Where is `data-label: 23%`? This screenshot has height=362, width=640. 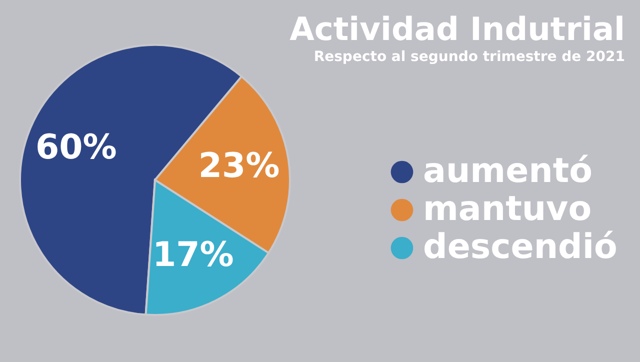 data-label: 23% is located at coordinates (239, 166).